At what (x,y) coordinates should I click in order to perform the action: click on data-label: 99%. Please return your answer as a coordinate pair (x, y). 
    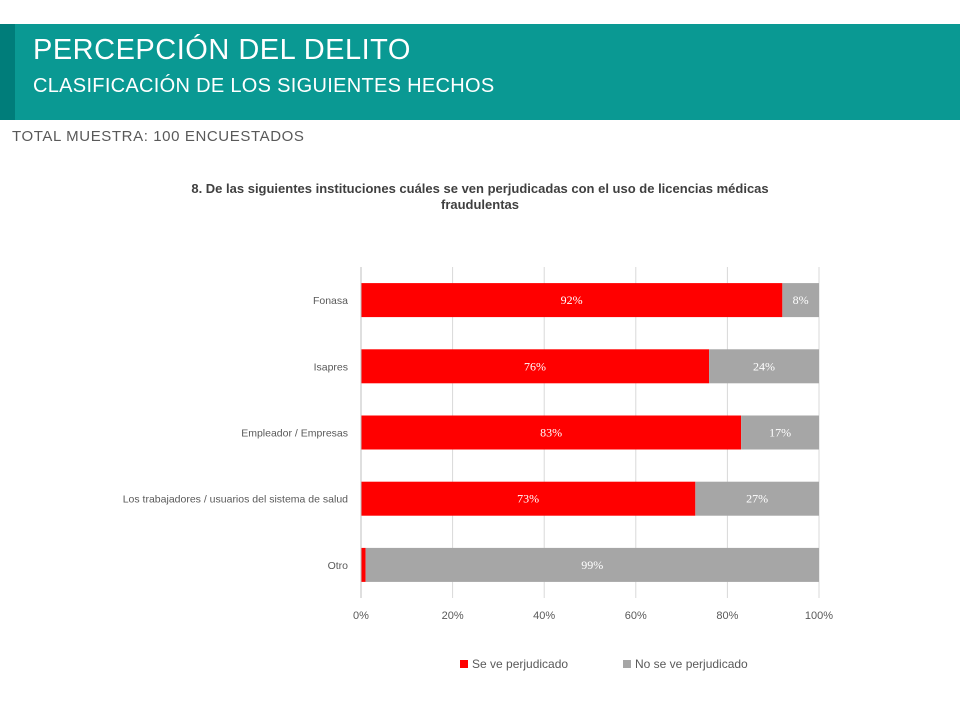
    Looking at the image, I should click on (592, 565).